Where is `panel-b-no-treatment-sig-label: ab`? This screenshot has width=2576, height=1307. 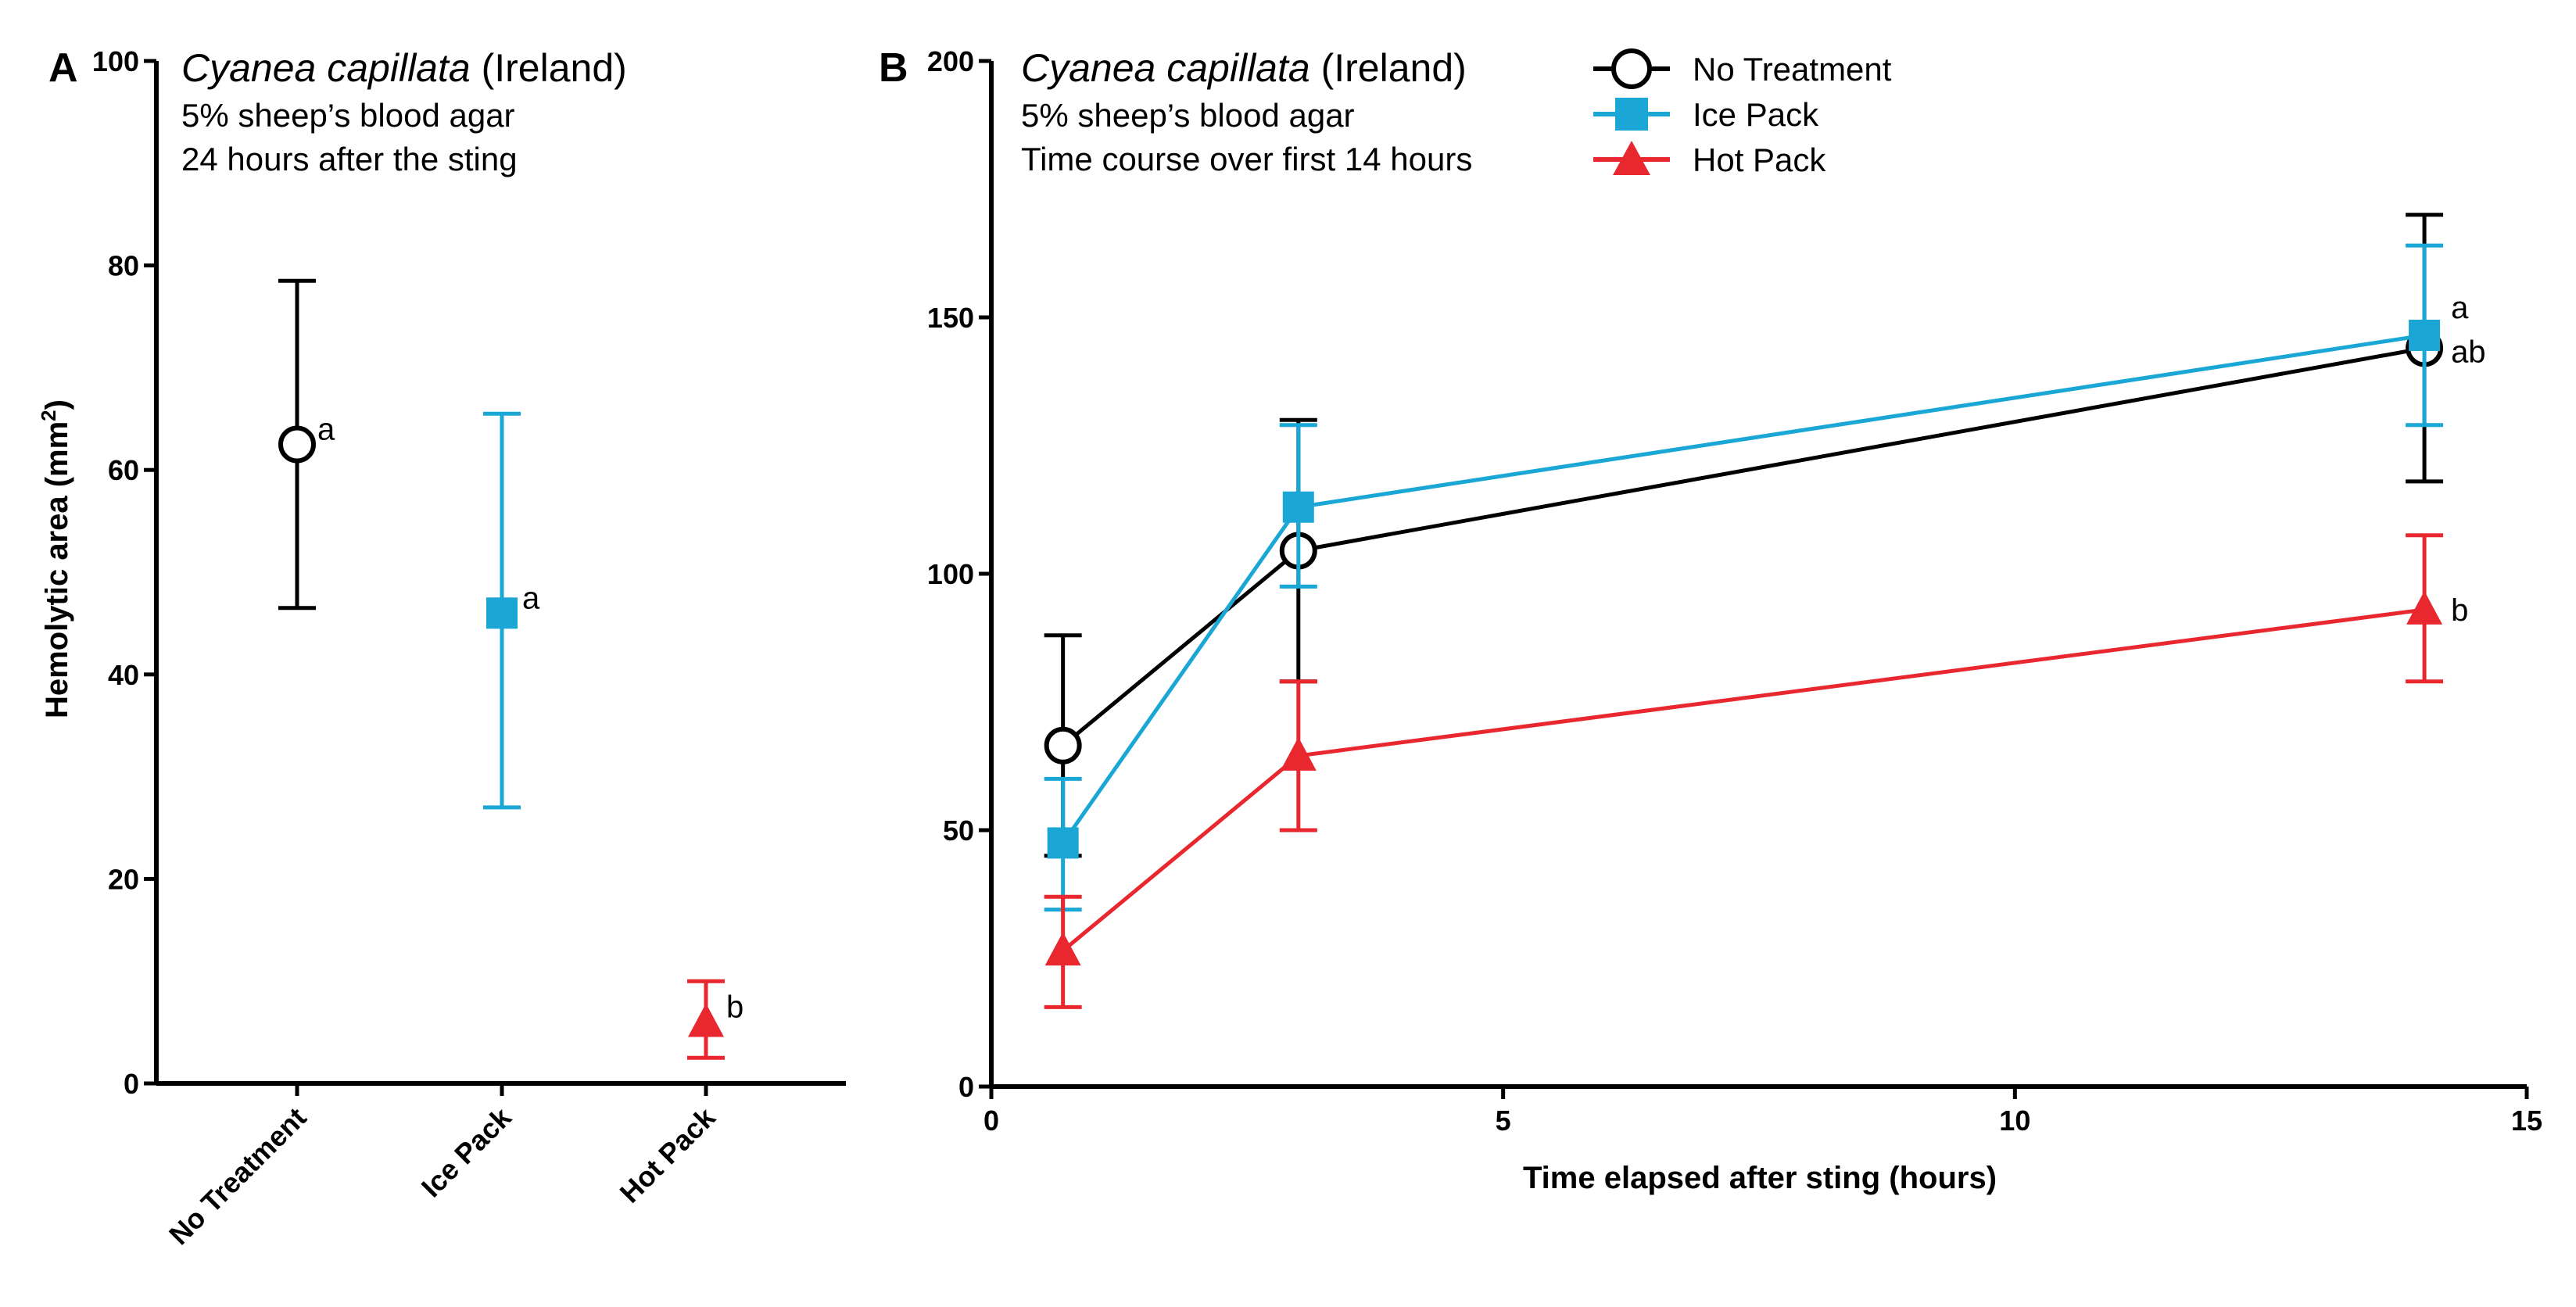 panel-b-no-treatment-sig-label: ab is located at coordinates (2468, 352).